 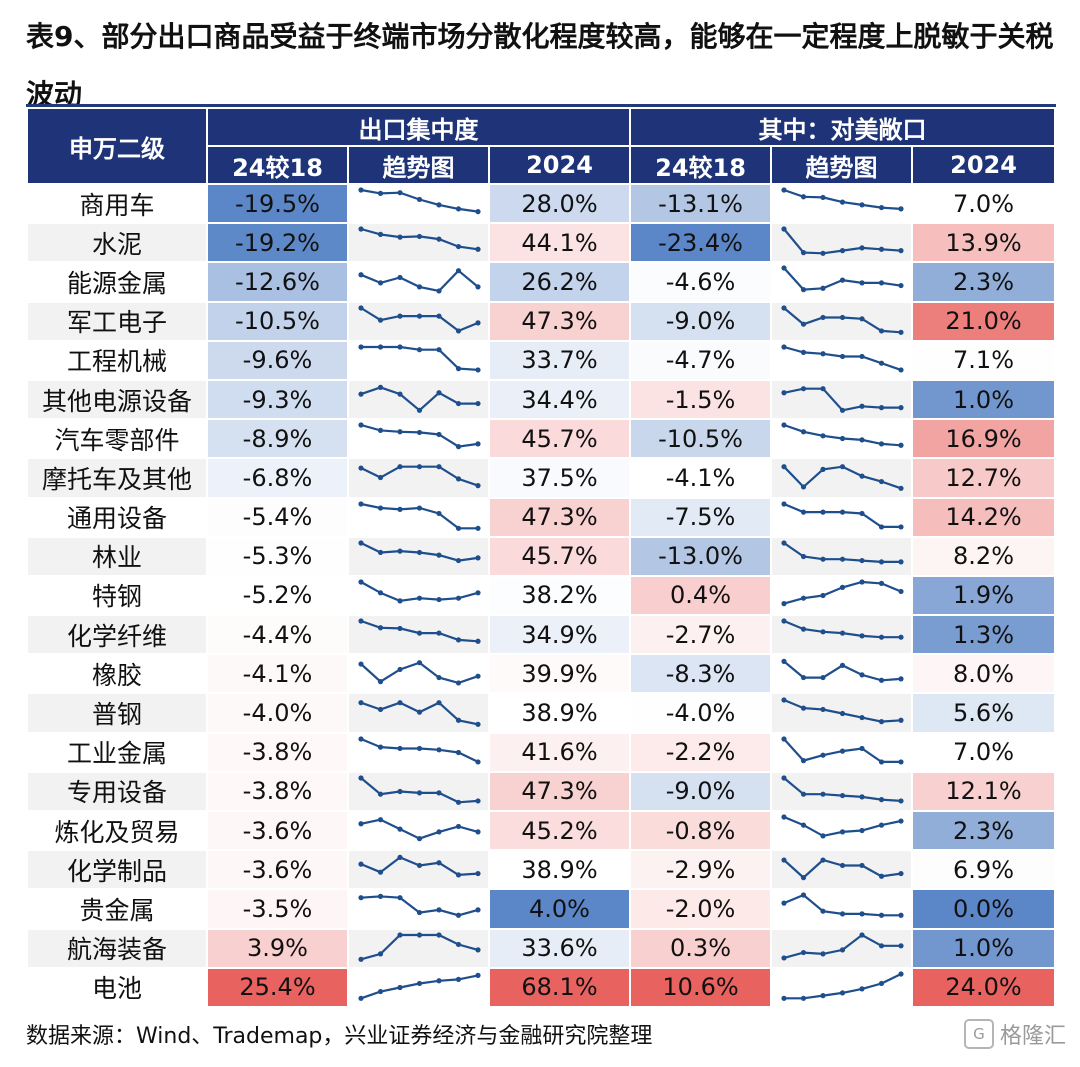 What do you see at coordinates (561, 871) in the screenshot?
I see `concentration-2024: 38.9%` at bounding box center [561, 871].